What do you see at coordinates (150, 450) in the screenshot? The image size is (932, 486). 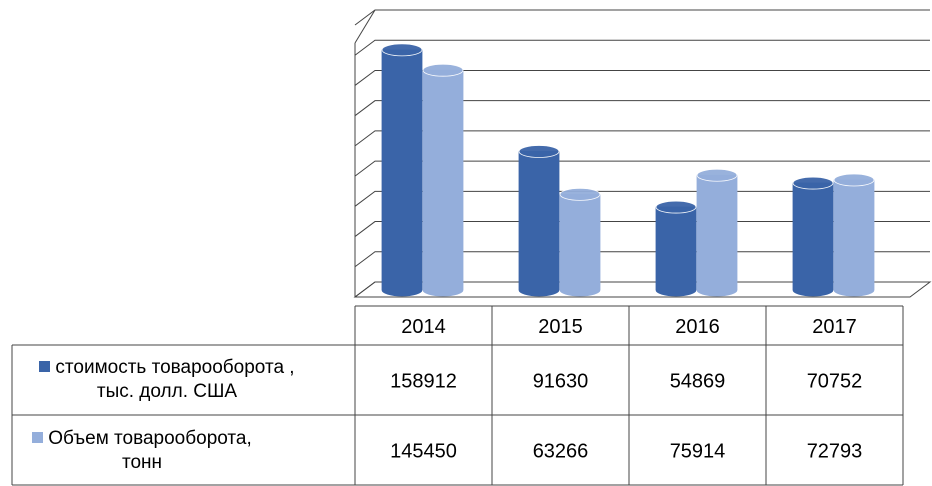 I see `legend-label: Объем товарооборота, тонн` at bounding box center [150, 450].